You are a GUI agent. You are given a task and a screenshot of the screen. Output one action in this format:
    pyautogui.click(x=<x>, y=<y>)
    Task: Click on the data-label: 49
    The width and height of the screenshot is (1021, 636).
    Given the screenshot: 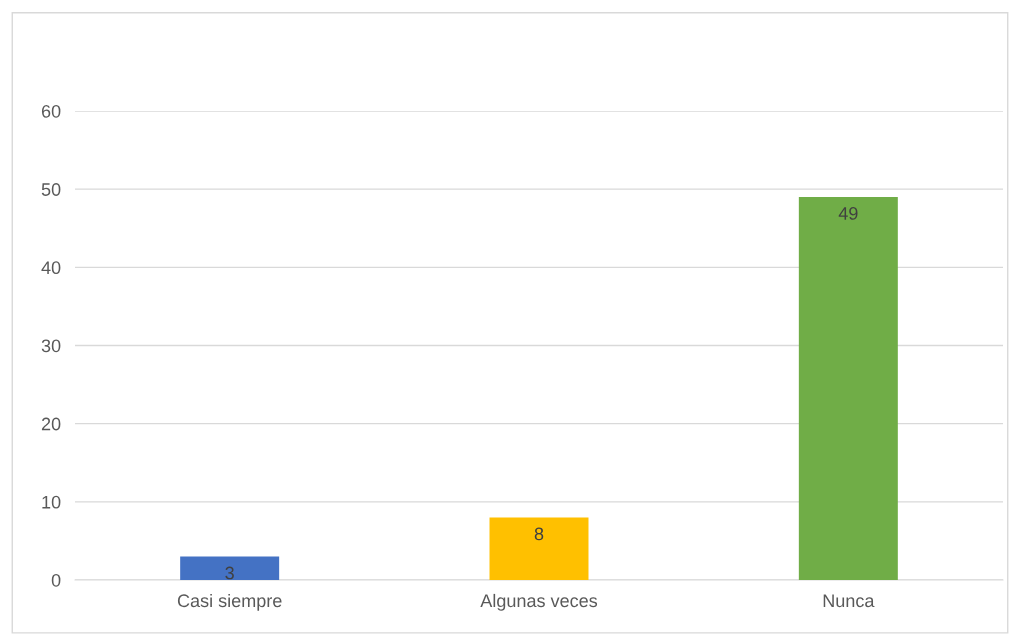 What is the action you would take?
    pyautogui.click(x=848, y=213)
    